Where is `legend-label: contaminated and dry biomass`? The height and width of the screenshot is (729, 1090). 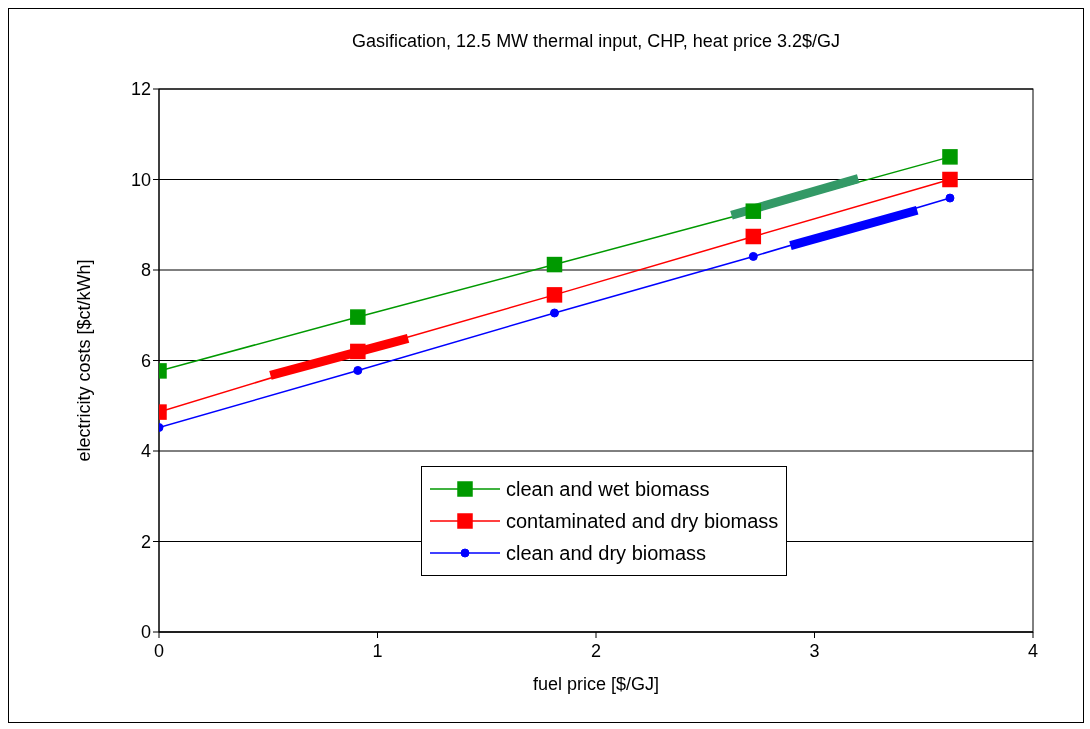
legend-label: contaminated and dry biomass is located at coordinates (642, 521).